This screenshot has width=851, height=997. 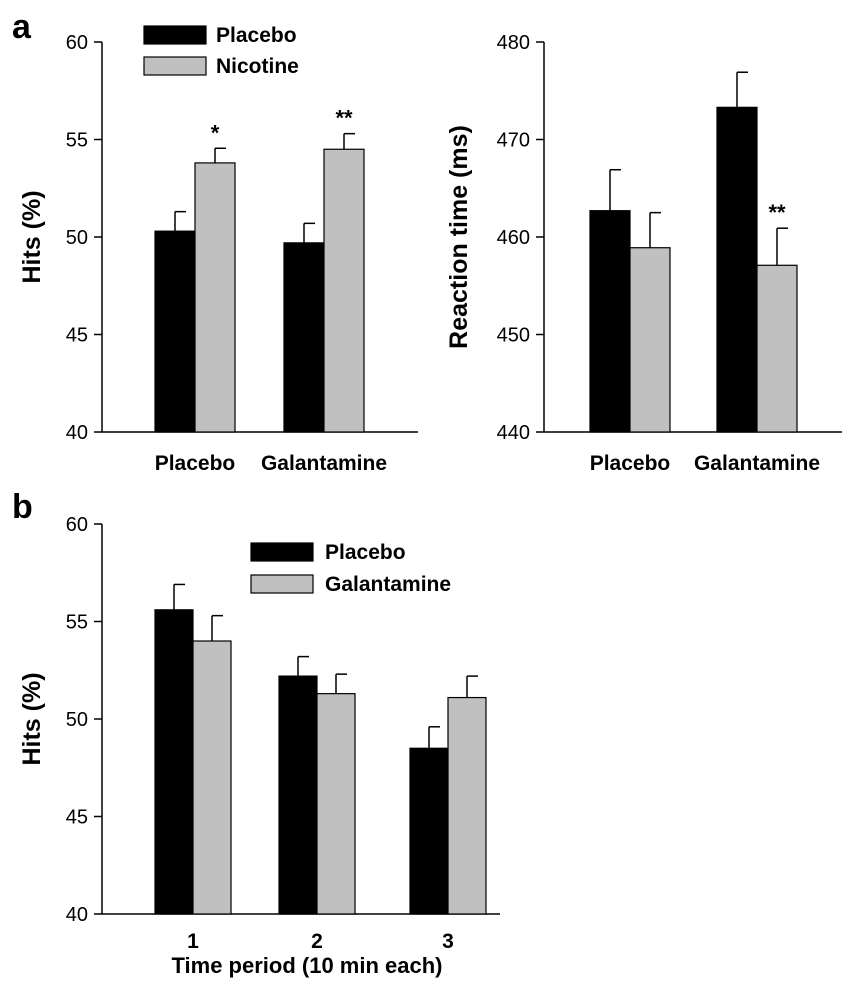 I want to click on legend-label: Galantamine, so click(x=388, y=584).